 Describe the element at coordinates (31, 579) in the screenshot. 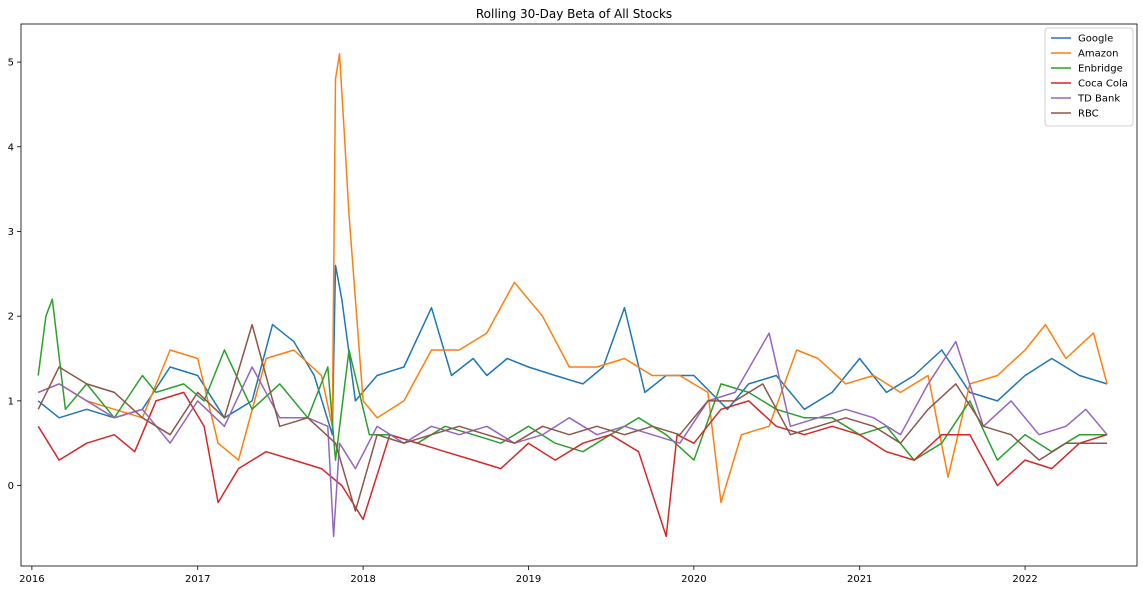

I see `x-tick-label: 2016` at that location.